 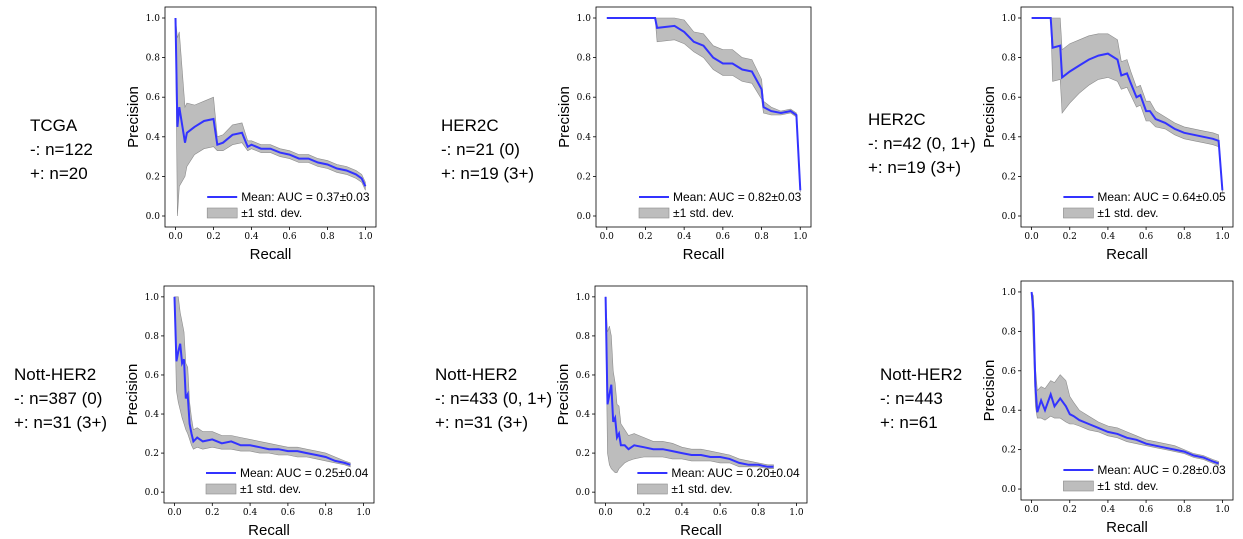 What do you see at coordinates (1161, 197) in the screenshot?
I see `legend-mean-label: Mean: AUC = 0.64±0.05` at bounding box center [1161, 197].